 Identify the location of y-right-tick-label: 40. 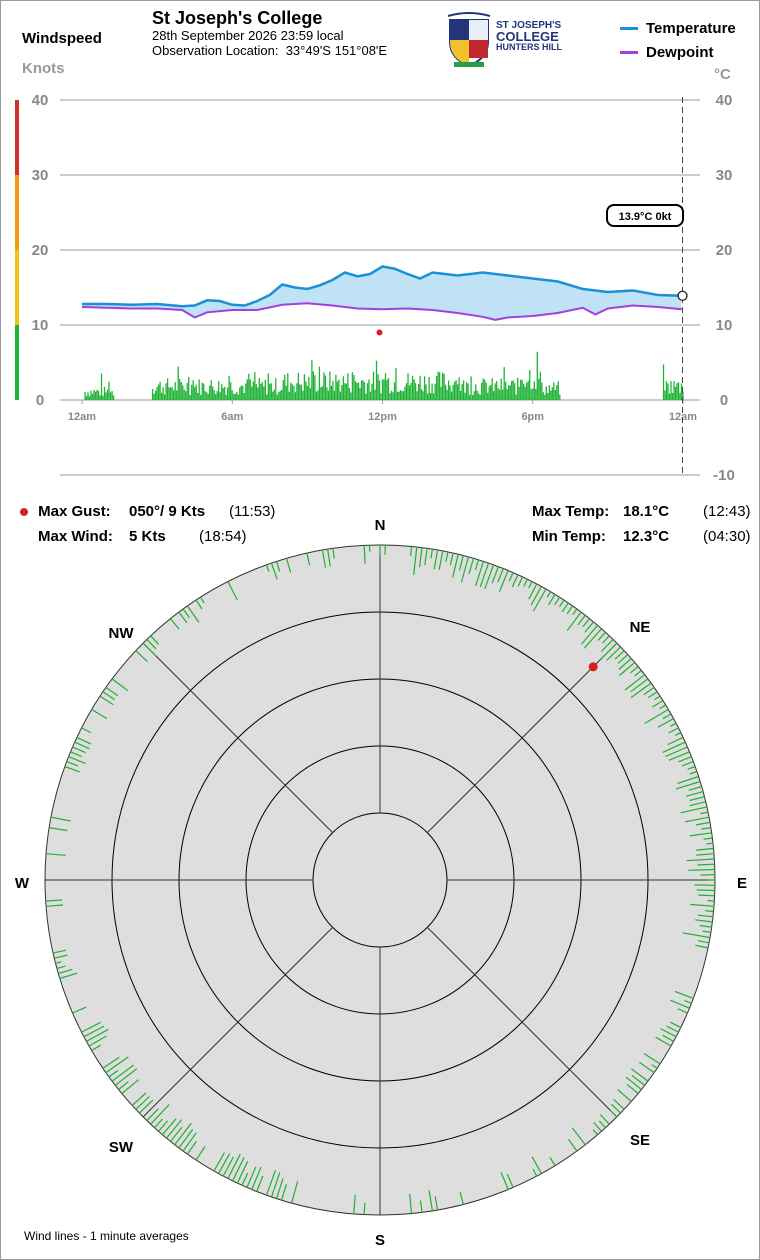
(724, 100).